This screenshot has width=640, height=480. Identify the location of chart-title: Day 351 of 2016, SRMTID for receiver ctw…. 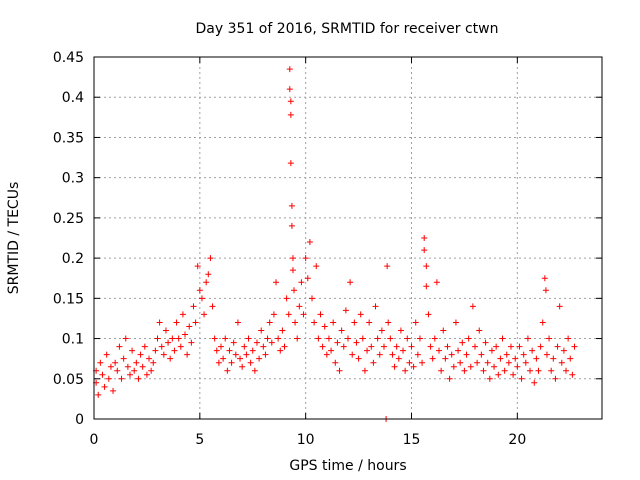
(347, 29).